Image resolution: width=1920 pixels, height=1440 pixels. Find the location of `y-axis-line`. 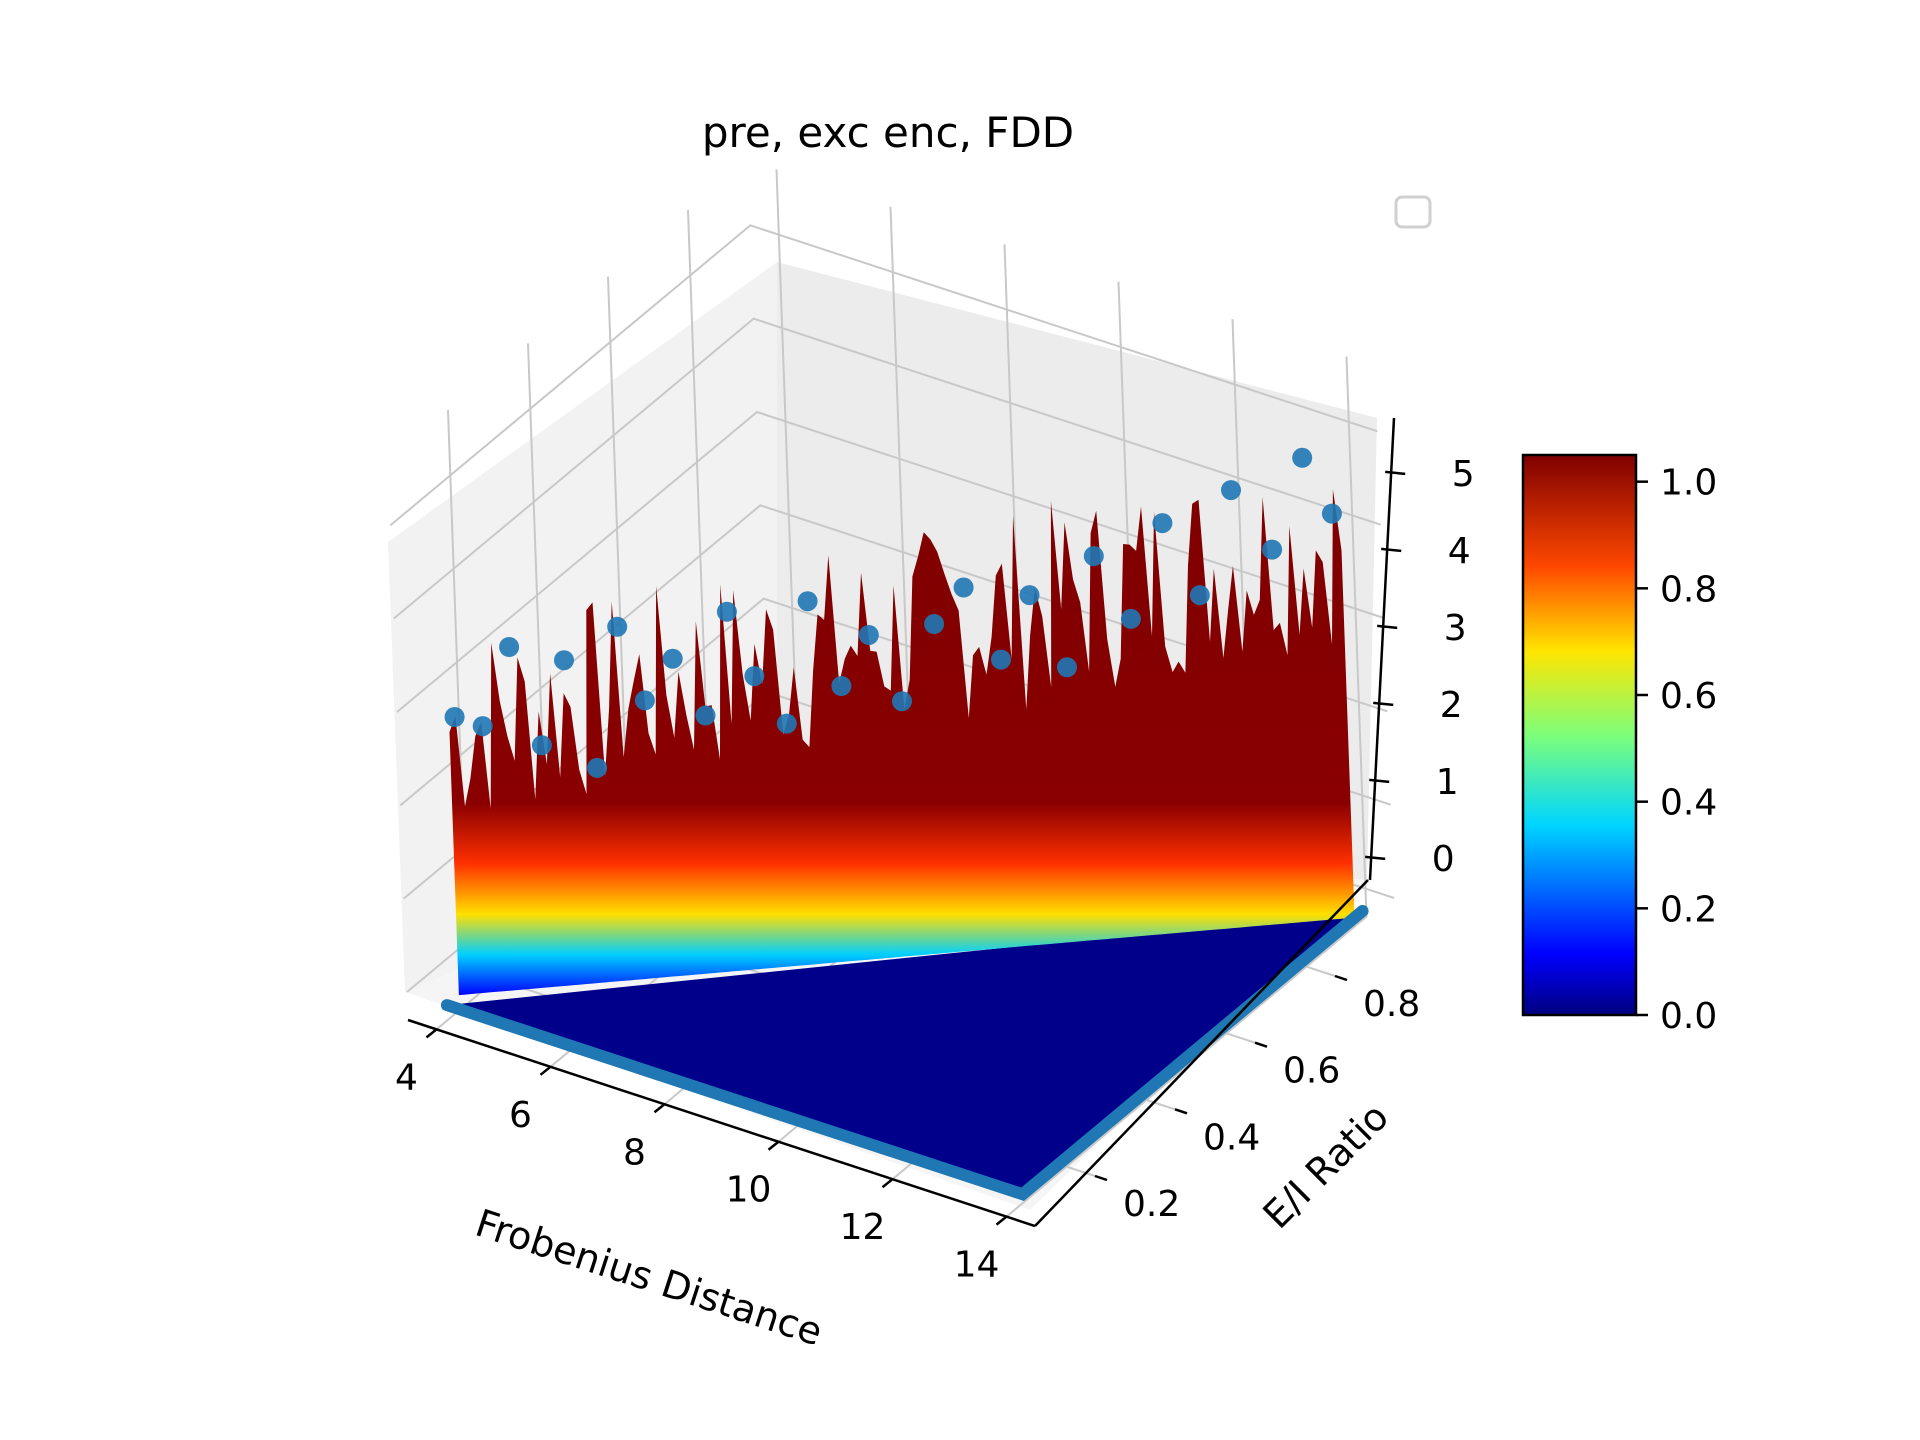

y-axis-line is located at coordinates (1201, 1053).